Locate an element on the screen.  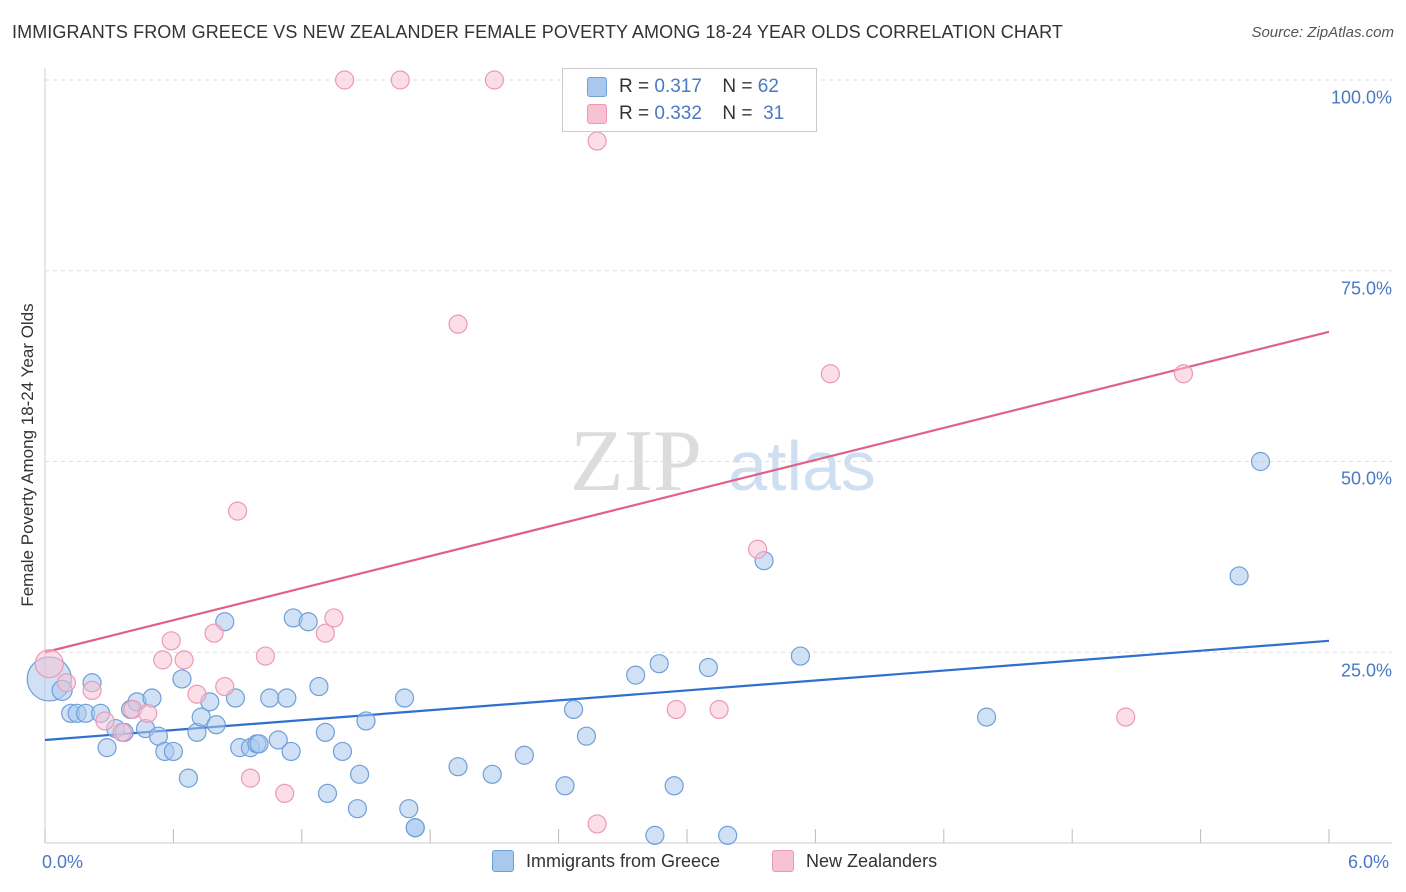
legend-n-value: 31 is located at coordinates (774, 113).